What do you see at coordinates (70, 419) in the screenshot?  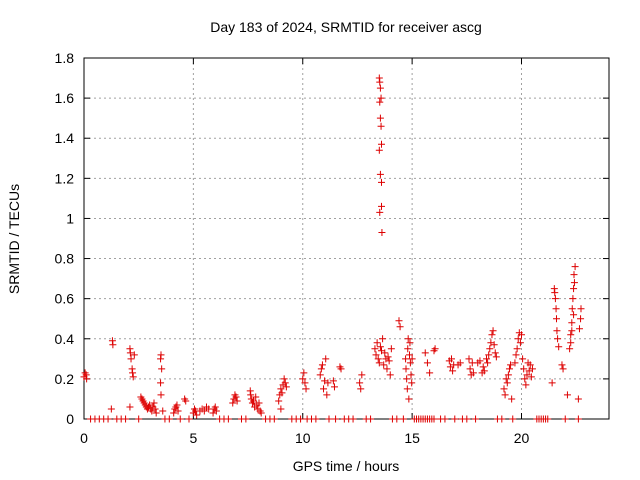 I see `y-tick-label: 0` at bounding box center [70, 419].